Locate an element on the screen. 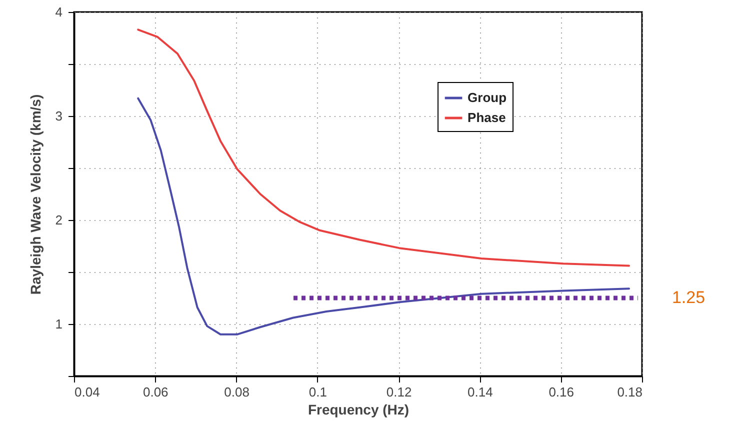 Image resolution: width=739 pixels, height=427 pixels. x-tick-label: 0.12 is located at coordinates (399, 392).